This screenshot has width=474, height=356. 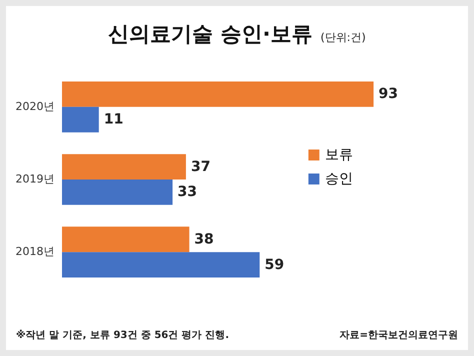 I want to click on data-label: 33, so click(x=188, y=192).